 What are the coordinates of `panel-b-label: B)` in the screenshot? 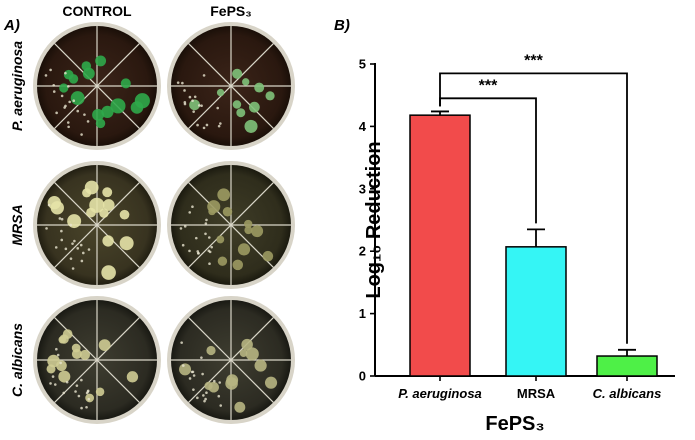 It's located at (342, 25).